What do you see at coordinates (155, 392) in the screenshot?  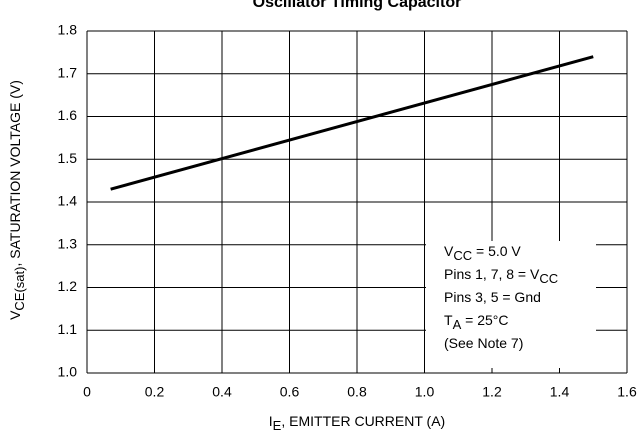 I see `x-tick-label: 0.2` at bounding box center [155, 392].